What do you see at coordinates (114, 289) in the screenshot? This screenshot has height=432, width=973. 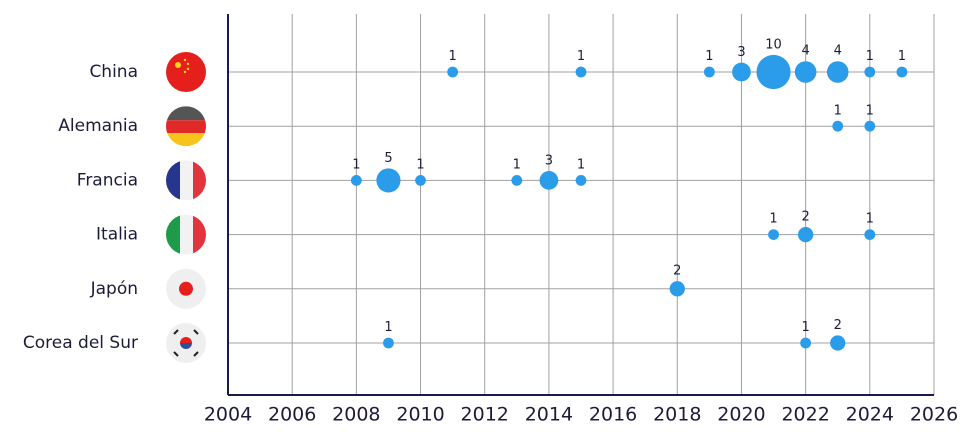 I see `y-tick-label: Japón` at bounding box center [114, 289].